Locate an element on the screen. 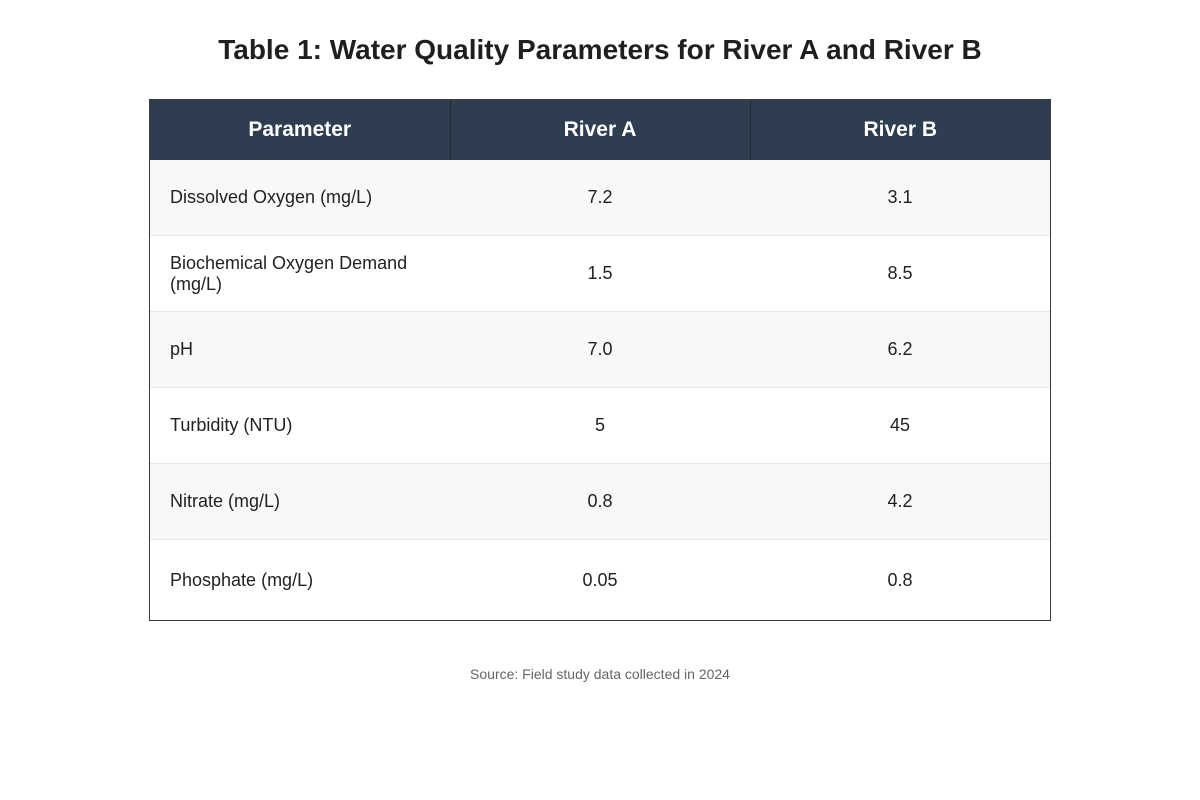 Image resolution: width=1200 pixels, height=800 pixels. cell-river-a: 5 is located at coordinates (600, 426).